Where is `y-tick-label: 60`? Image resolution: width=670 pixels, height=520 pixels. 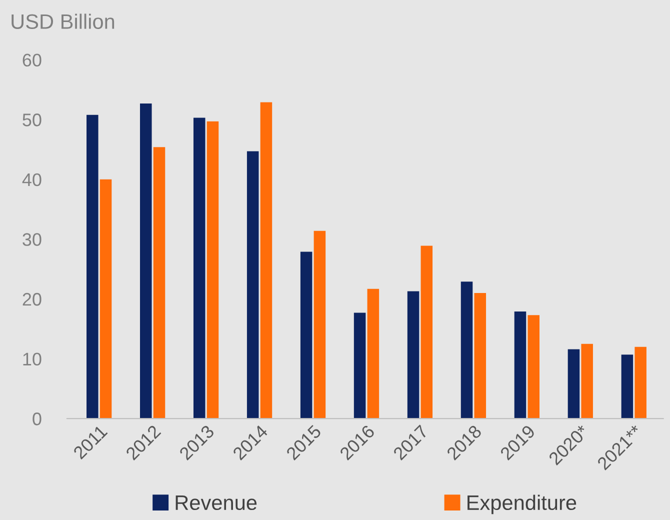 y-tick-label: 60 is located at coordinates (32, 60).